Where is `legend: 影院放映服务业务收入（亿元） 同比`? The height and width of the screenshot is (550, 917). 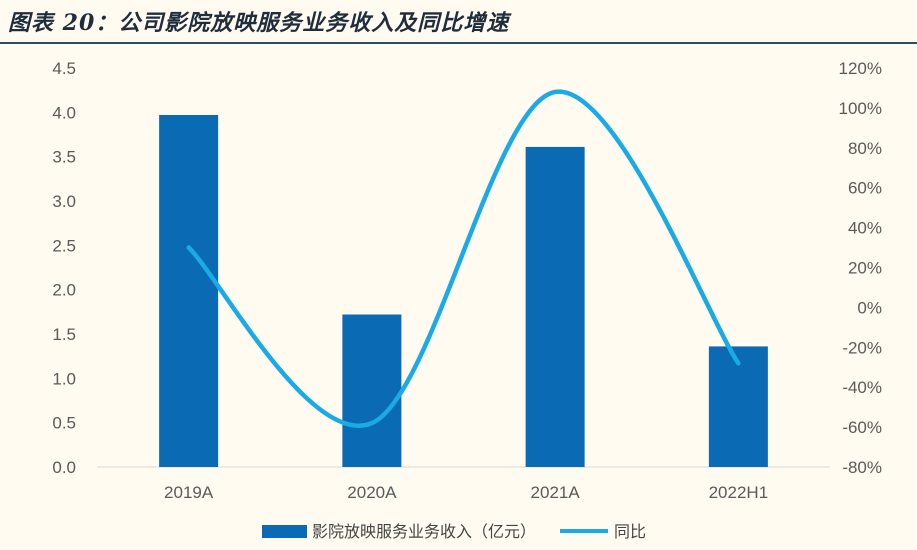 legend: 影院放映服务业务收入（亿元） 同比 is located at coordinates (454, 531).